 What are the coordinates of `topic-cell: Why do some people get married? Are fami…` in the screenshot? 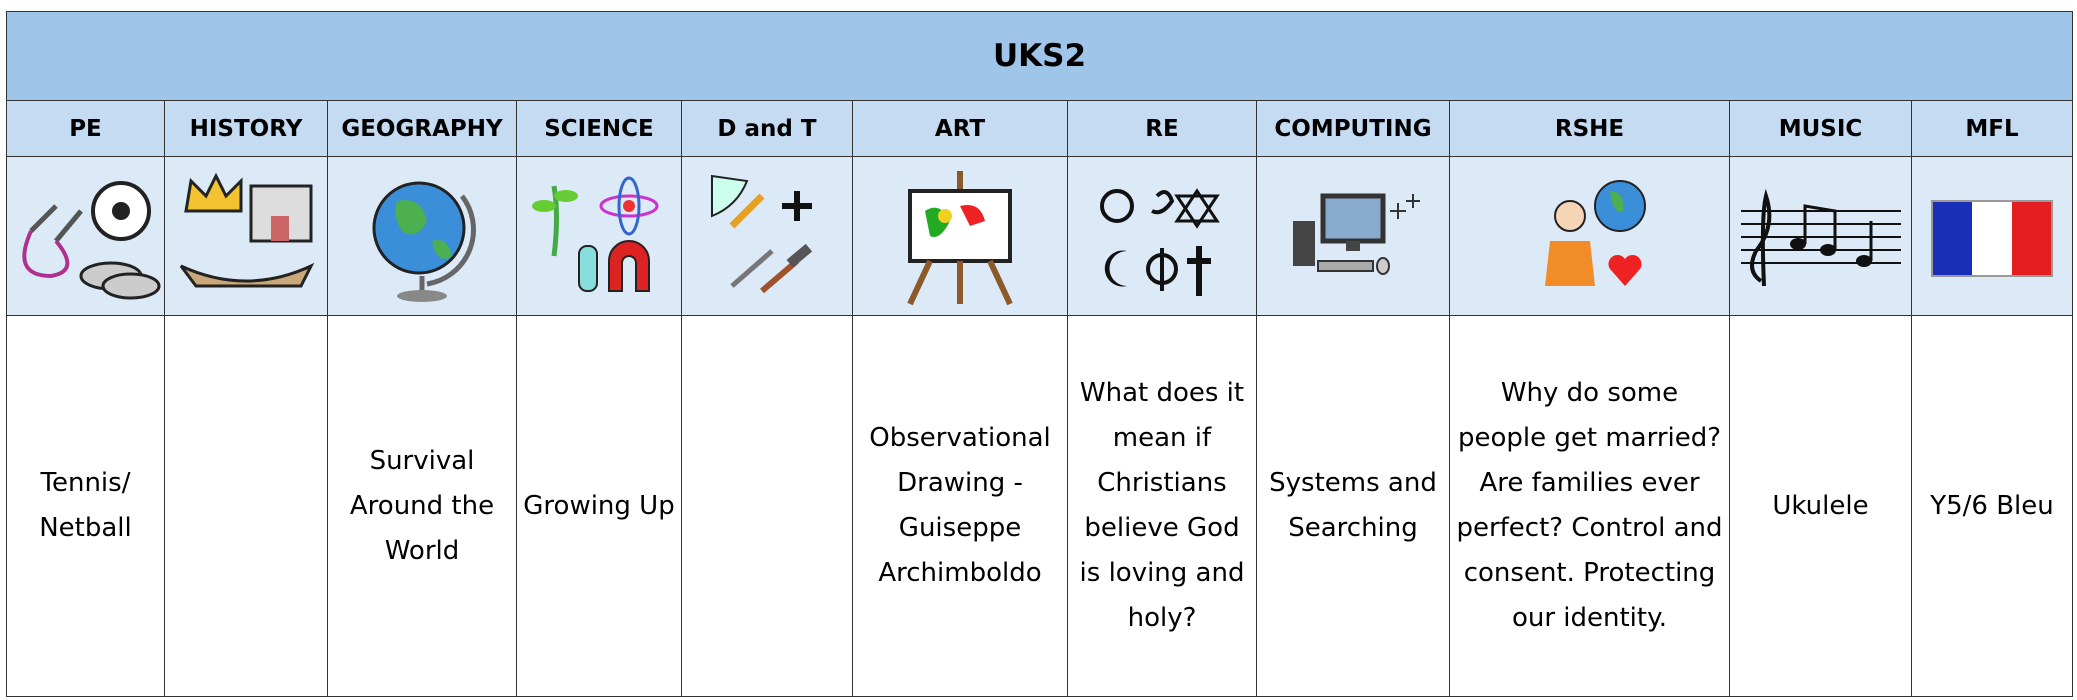 It's located at (1589, 506).